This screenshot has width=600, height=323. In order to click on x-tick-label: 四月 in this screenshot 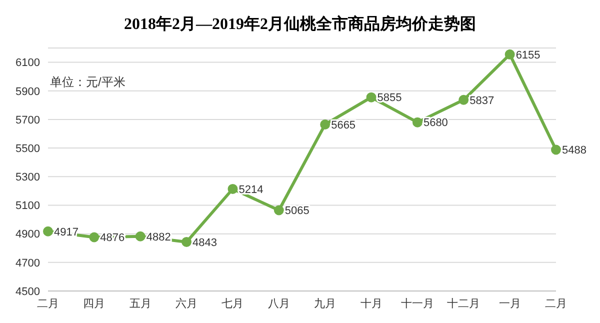, I will do `click(94, 304)`.